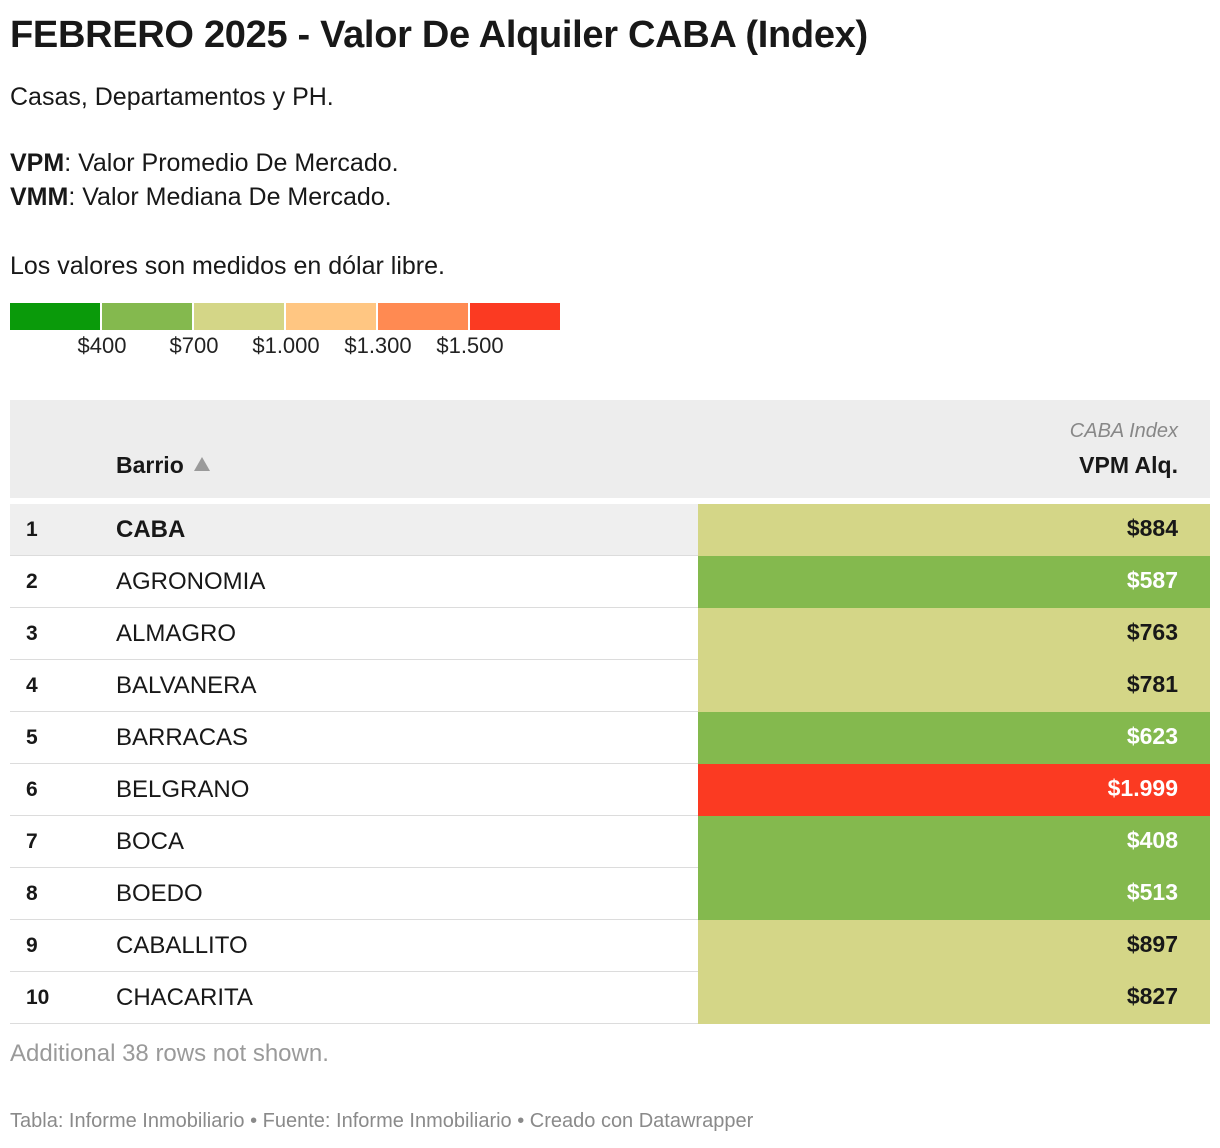 The width and height of the screenshot is (1220, 1148). What do you see at coordinates (182, 945) in the screenshot?
I see `row-barrio: CABALLITO` at bounding box center [182, 945].